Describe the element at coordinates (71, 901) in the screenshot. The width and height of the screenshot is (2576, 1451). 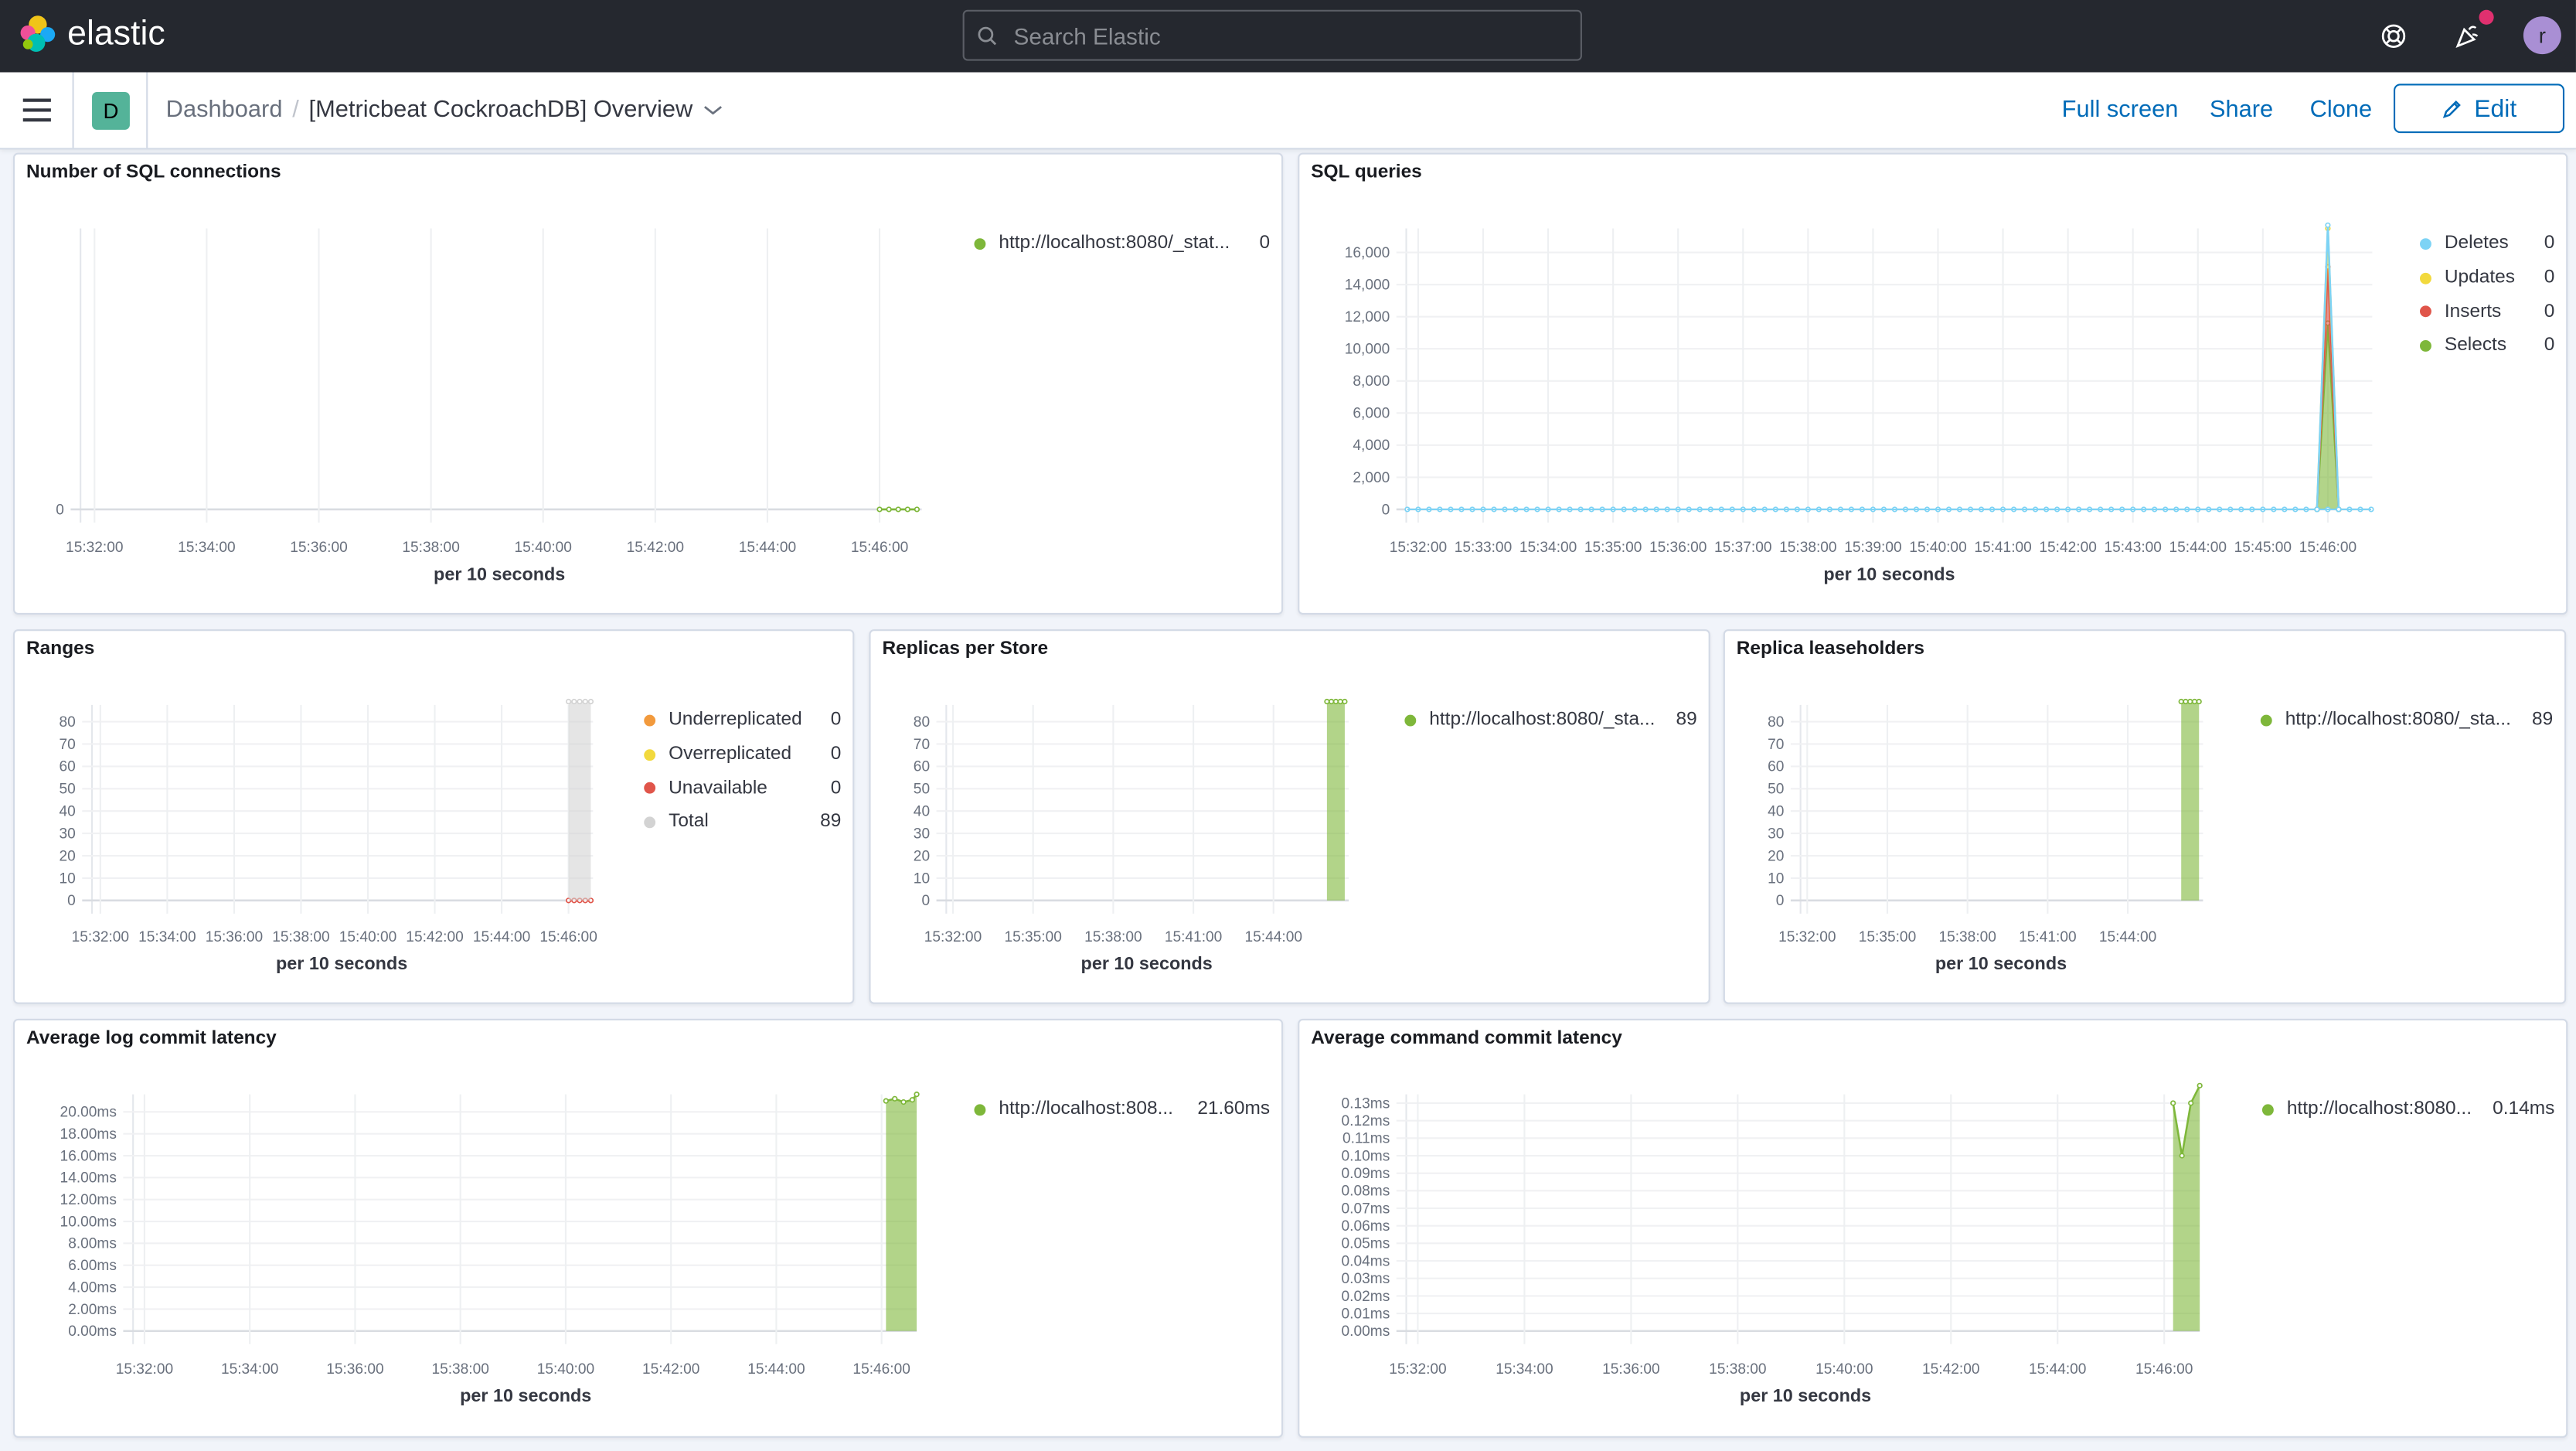
I see `y-tick-label: 0` at that location.